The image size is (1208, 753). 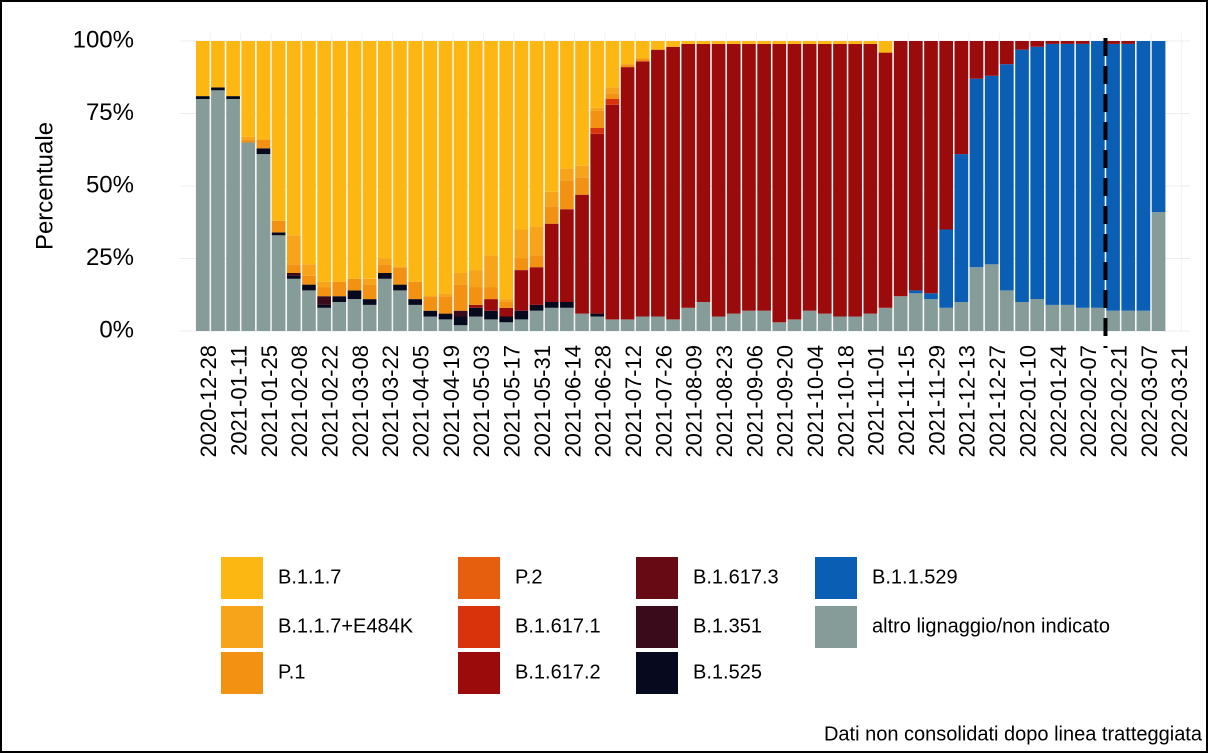 I want to click on legend-label: B.1.1.529, so click(x=915, y=577).